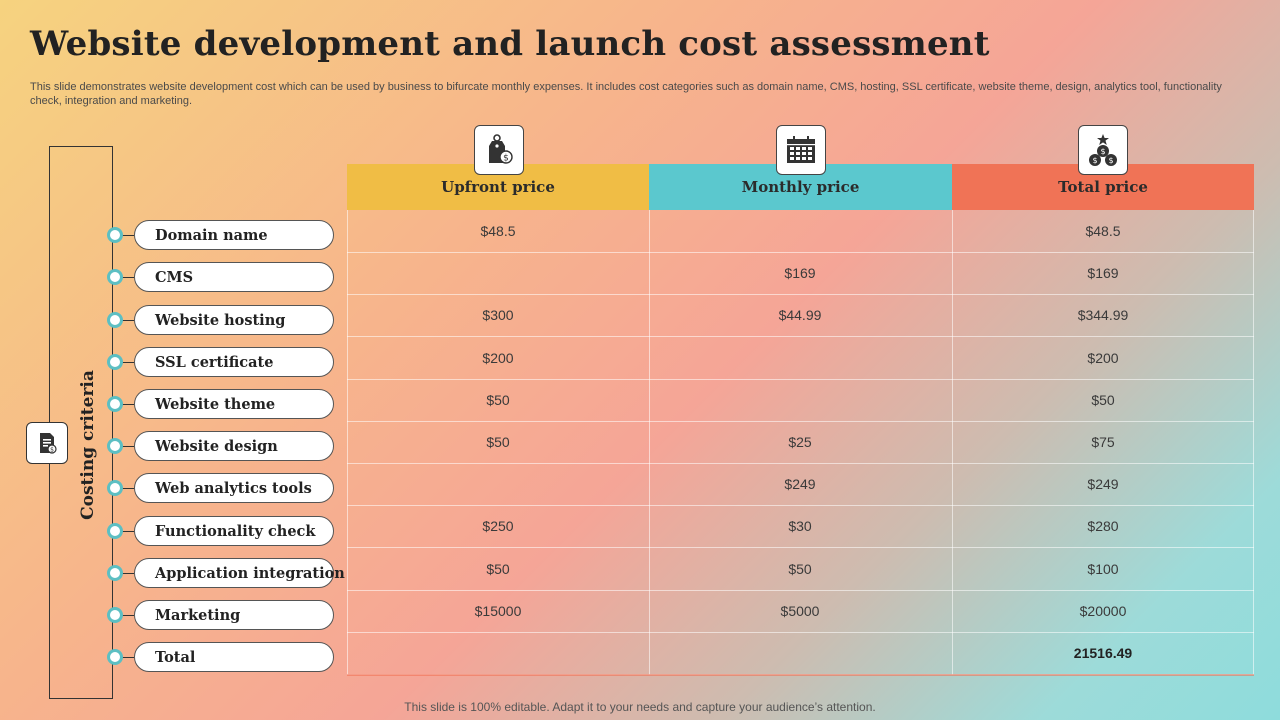 This screenshot has height=720, width=1280. I want to click on criteria-pill: Web analytics tools, so click(234, 488).